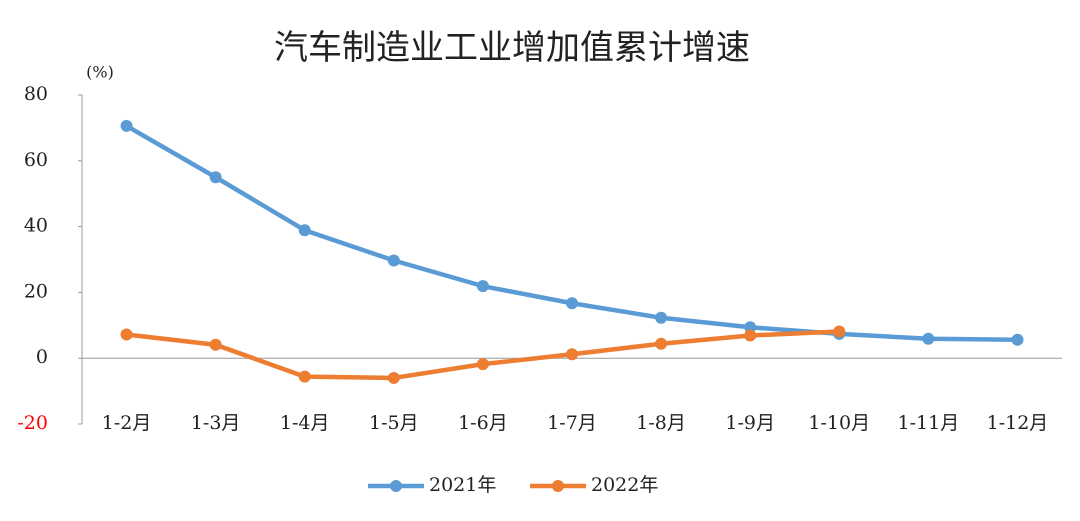 Image resolution: width=1080 pixels, height=521 pixels. I want to click on x-tick-label: 1-2月, so click(127, 423).